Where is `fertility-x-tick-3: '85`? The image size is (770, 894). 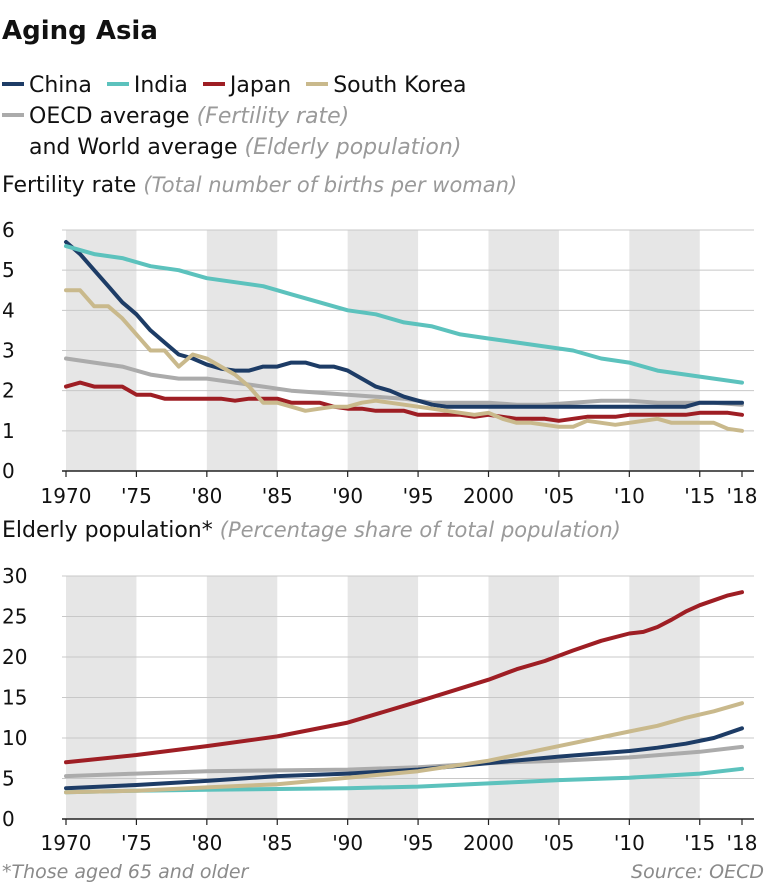 fertility-x-tick-3: '85 is located at coordinates (277, 496).